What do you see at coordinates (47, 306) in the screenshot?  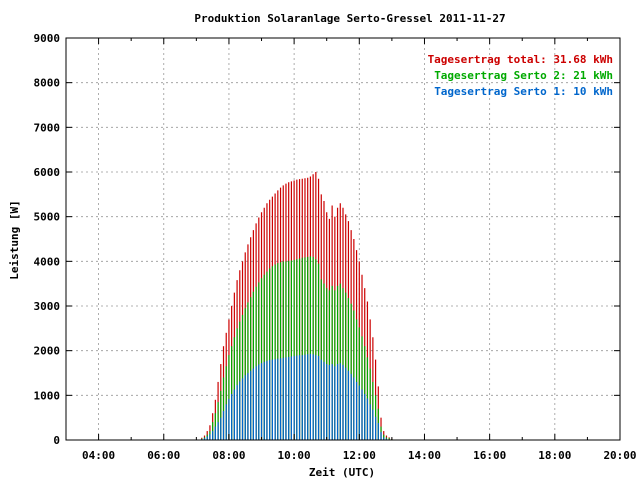 I see `y-tick-label: 3000` at bounding box center [47, 306].